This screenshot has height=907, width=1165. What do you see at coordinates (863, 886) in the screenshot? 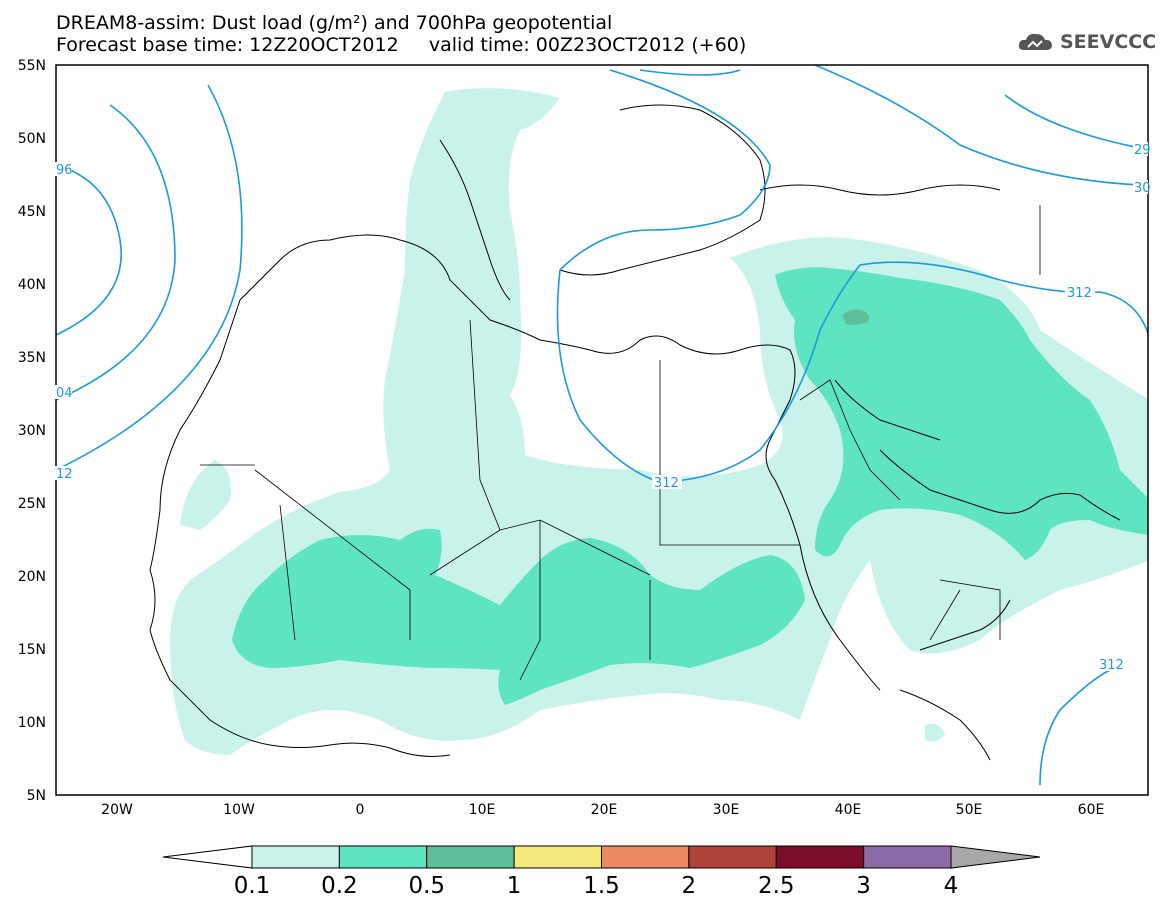
I see `colorbar-label: 3` at bounding box center [863, 886].